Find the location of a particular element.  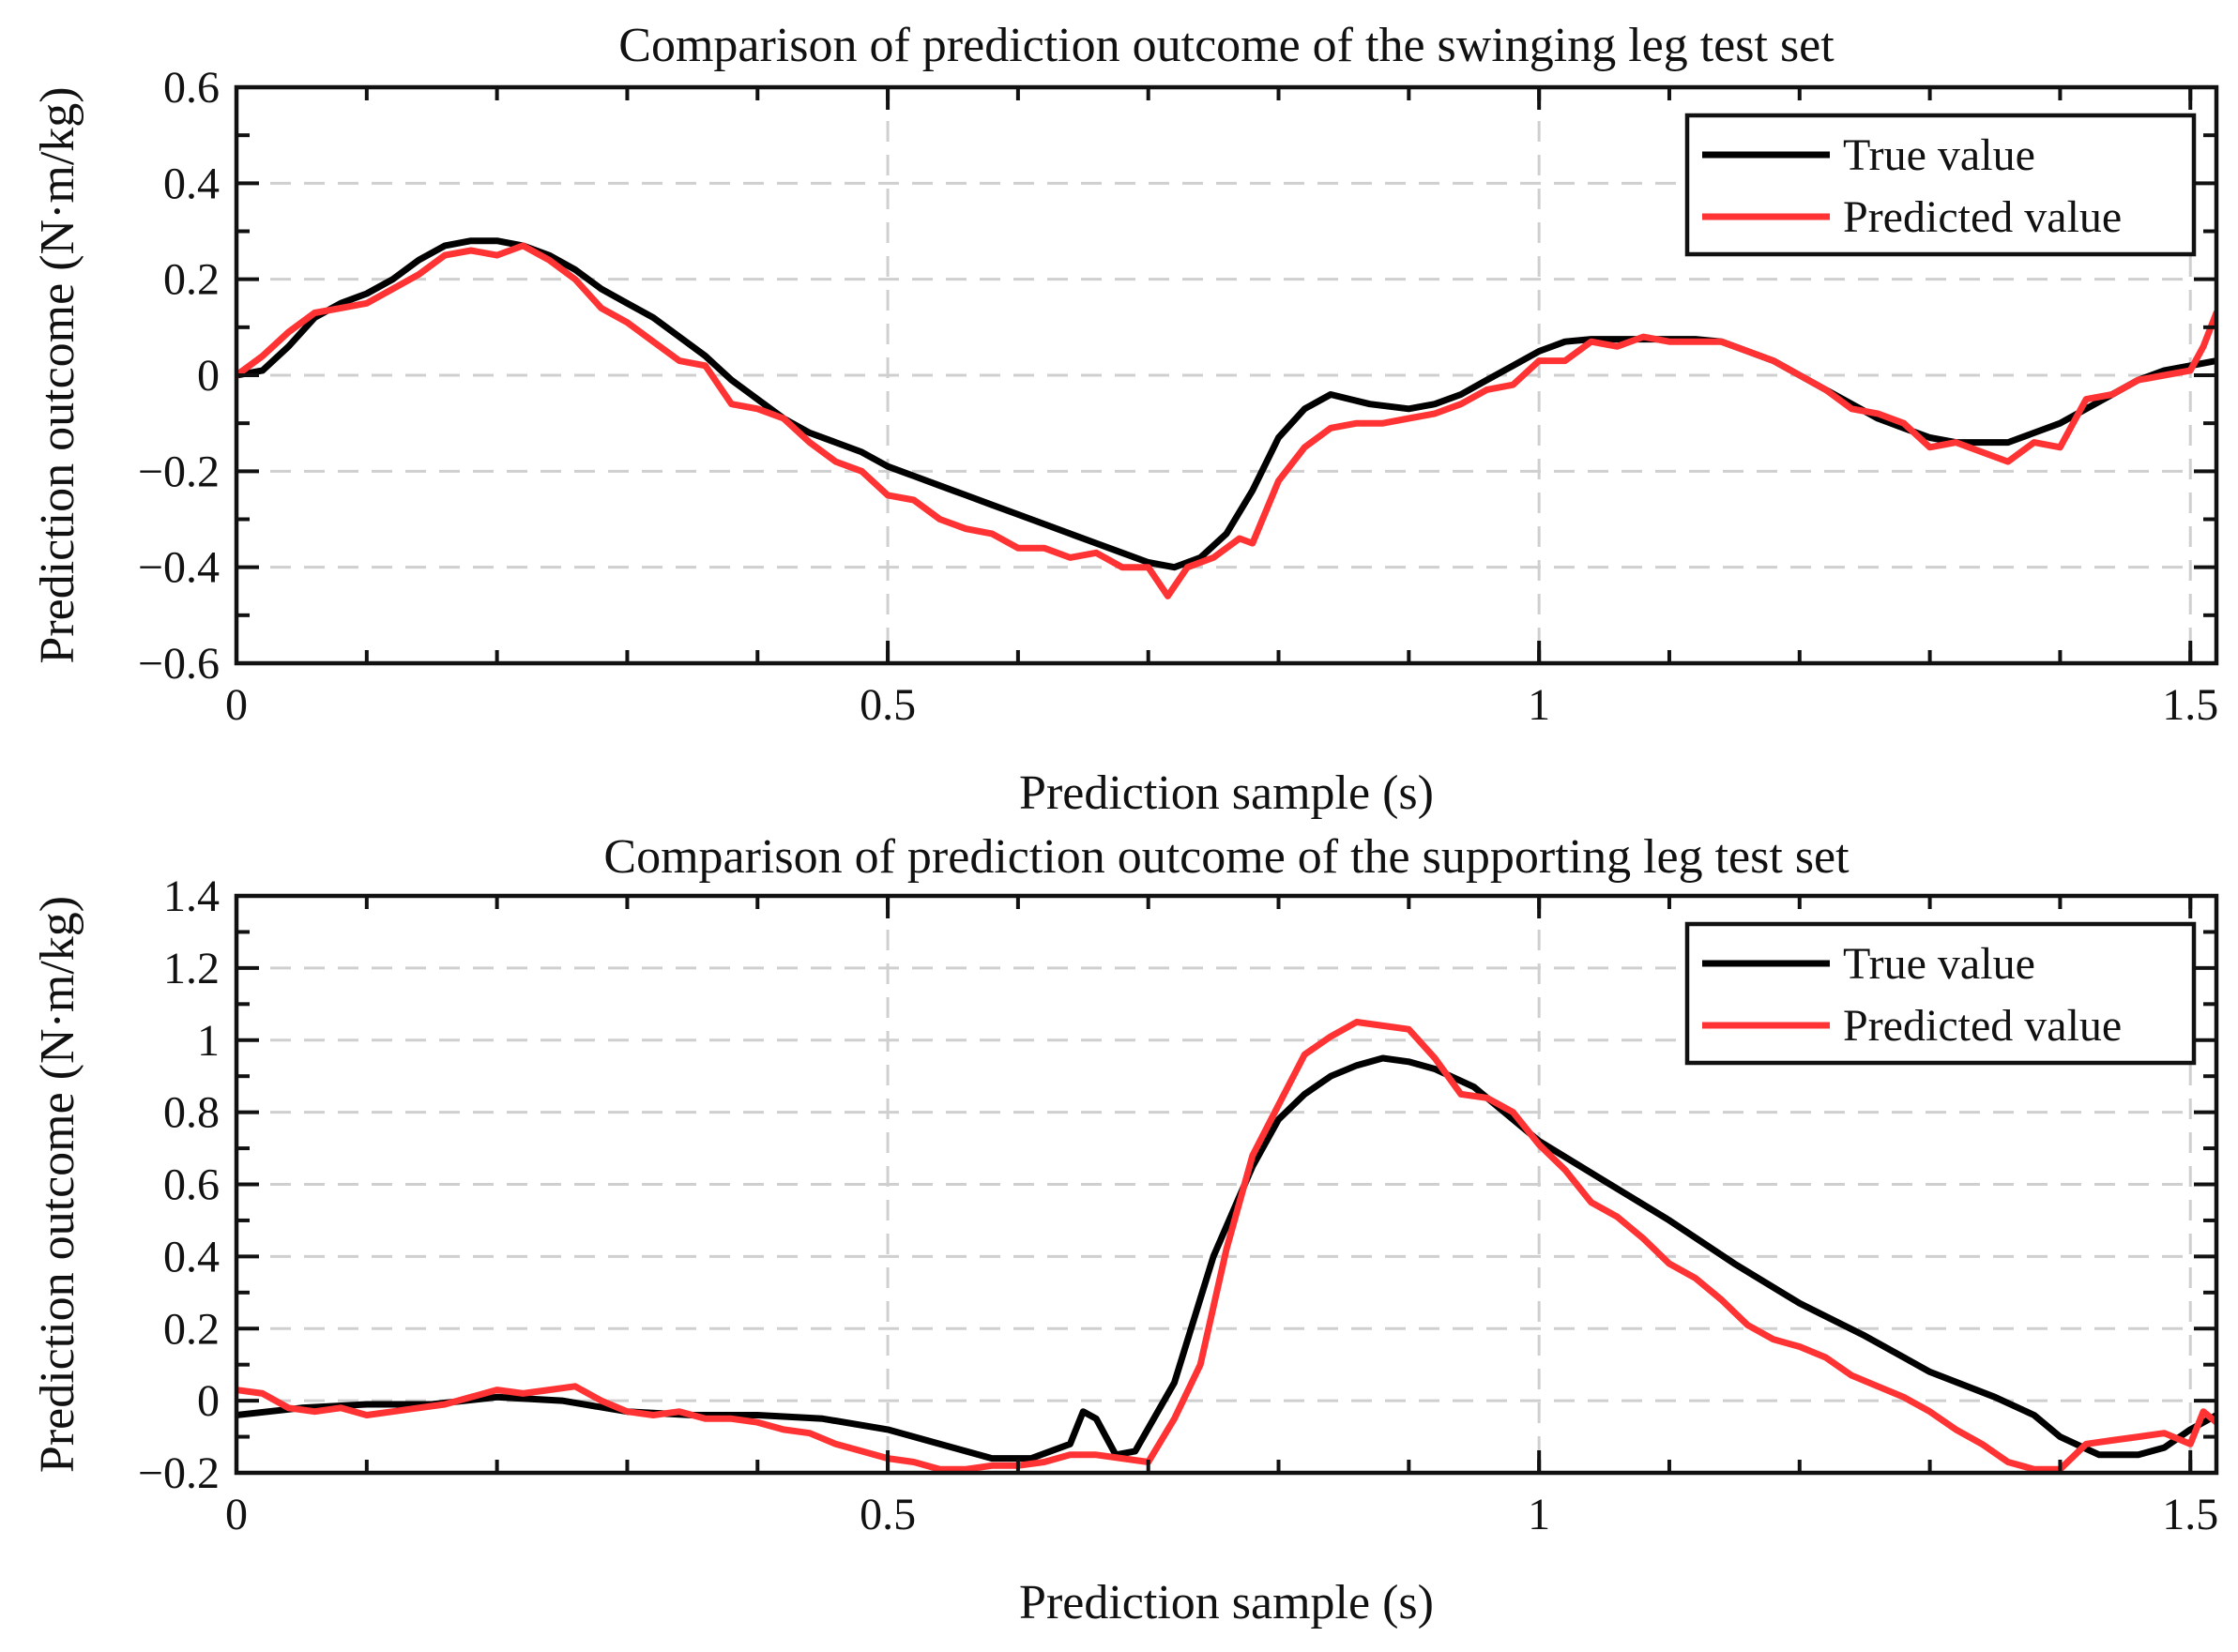

y-tick-label: 0.8 is located at coordinates (191, 1113).